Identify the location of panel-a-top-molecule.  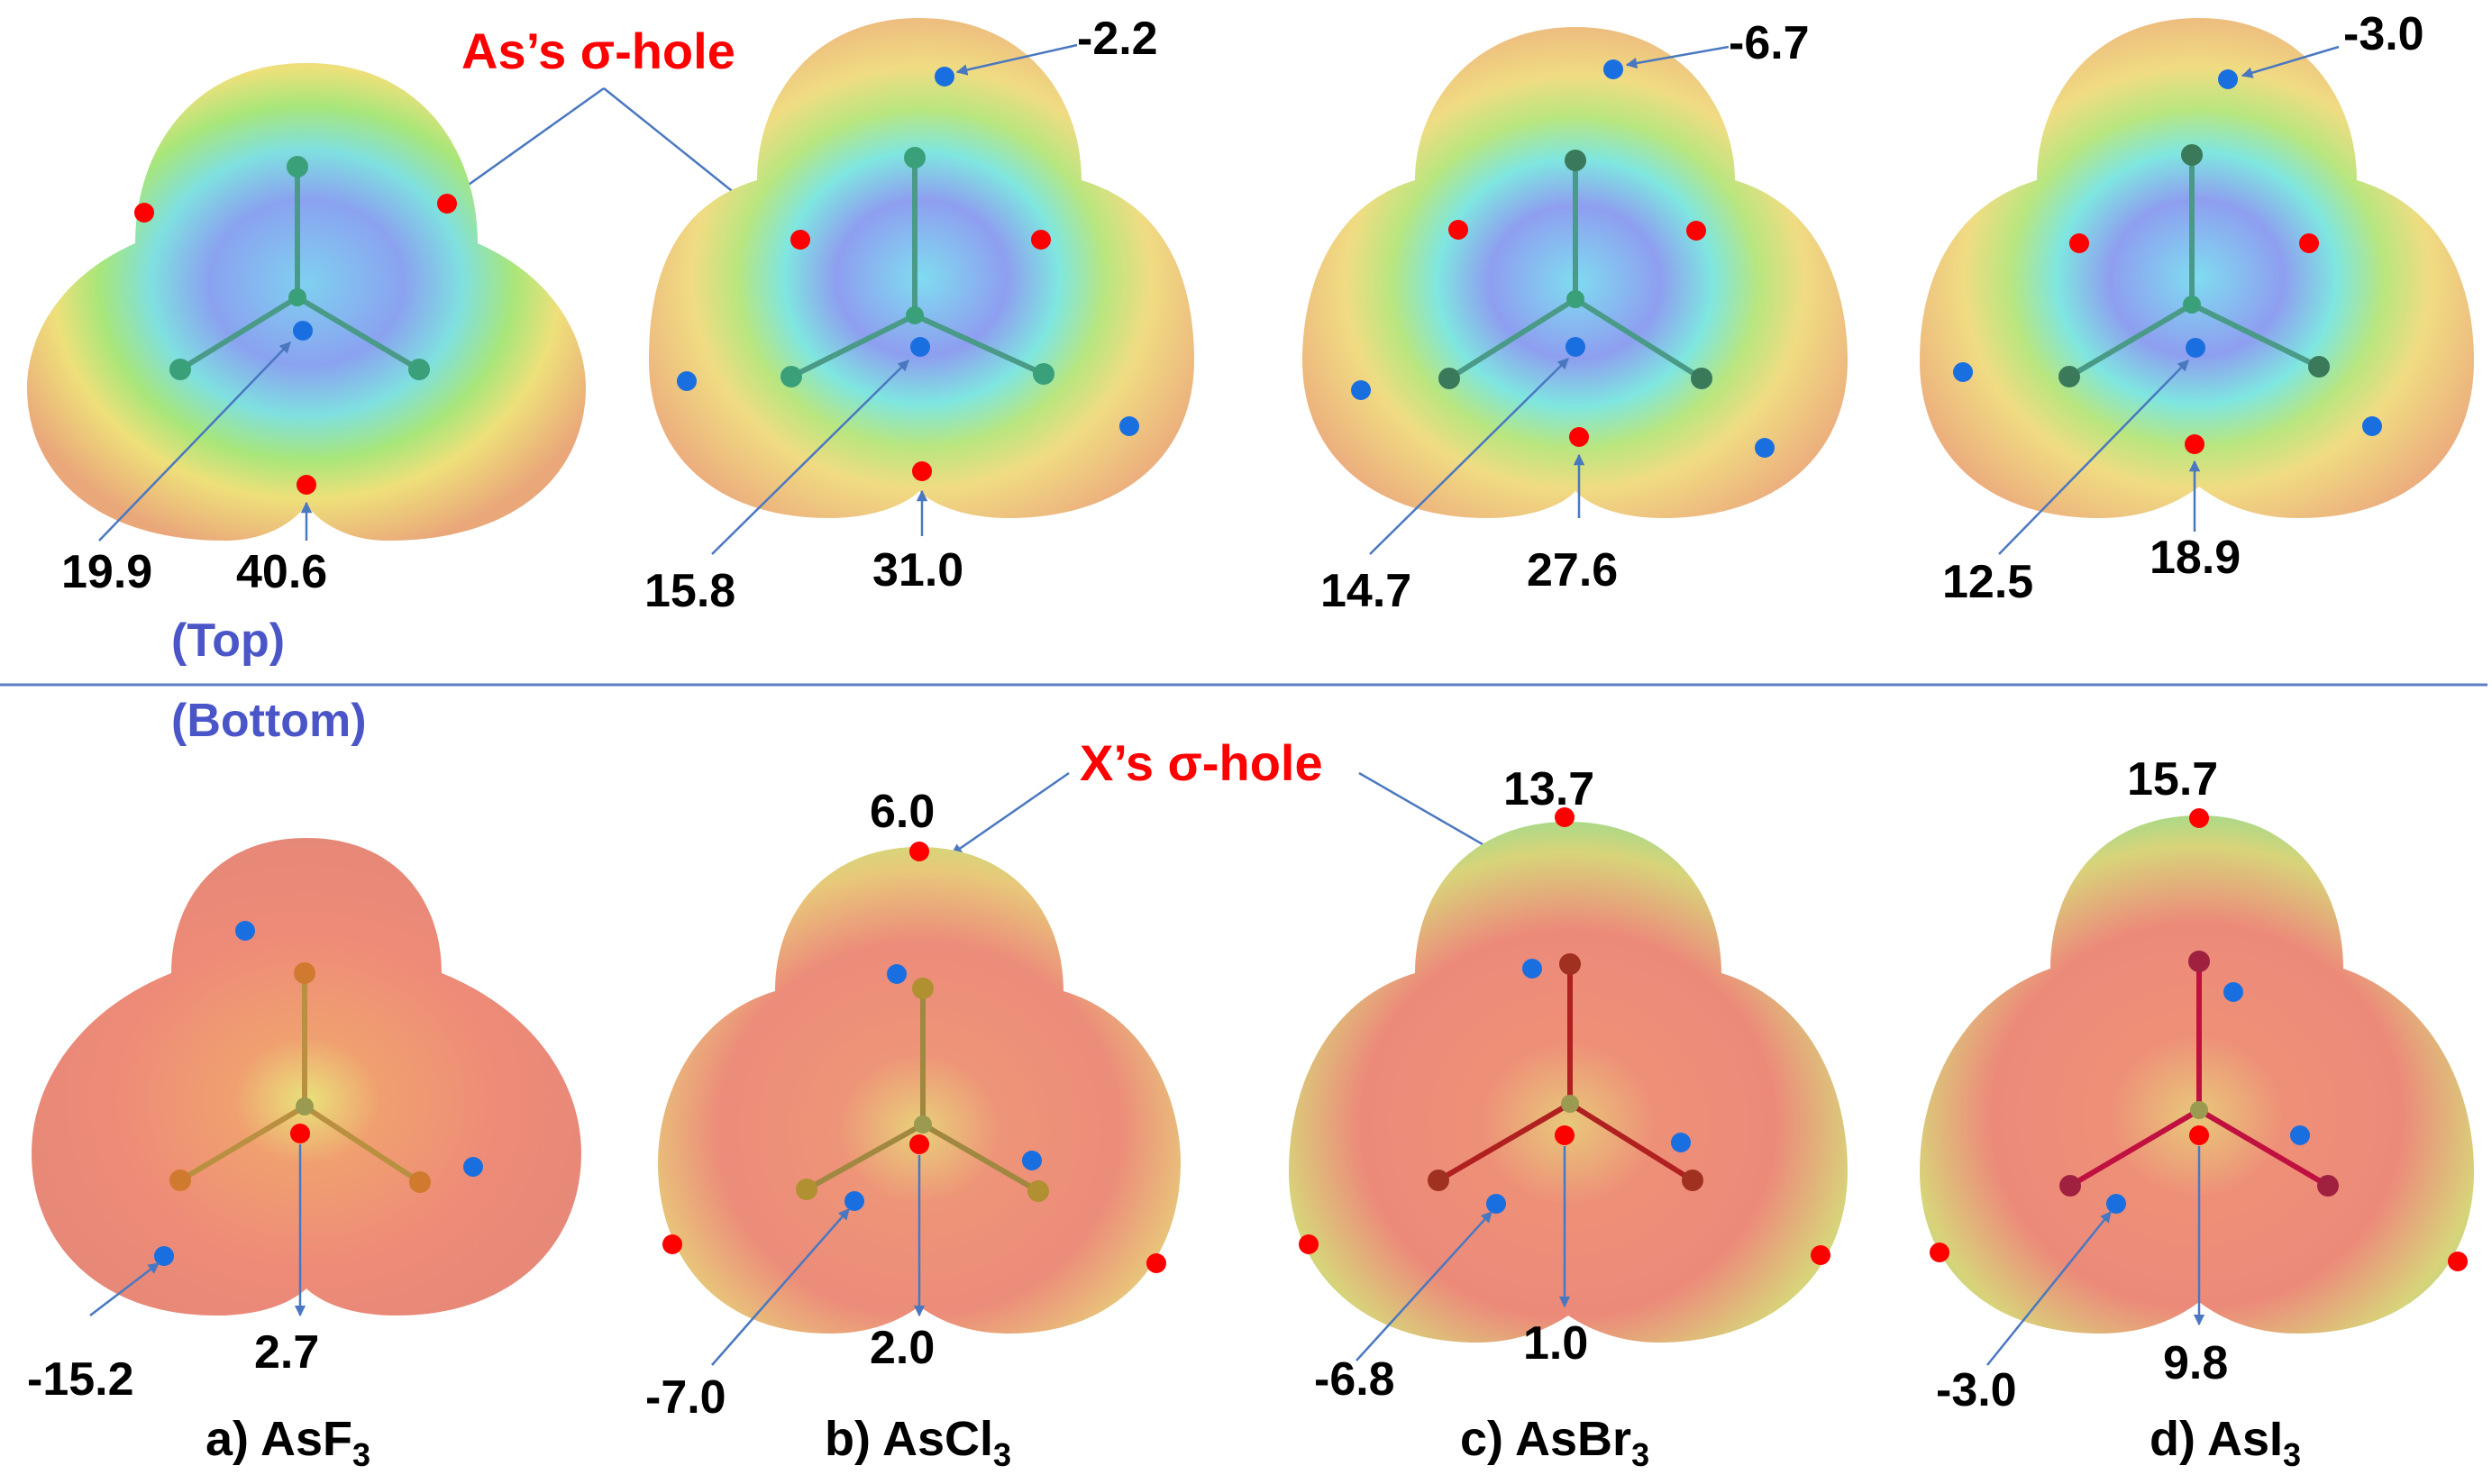
(299, 269).